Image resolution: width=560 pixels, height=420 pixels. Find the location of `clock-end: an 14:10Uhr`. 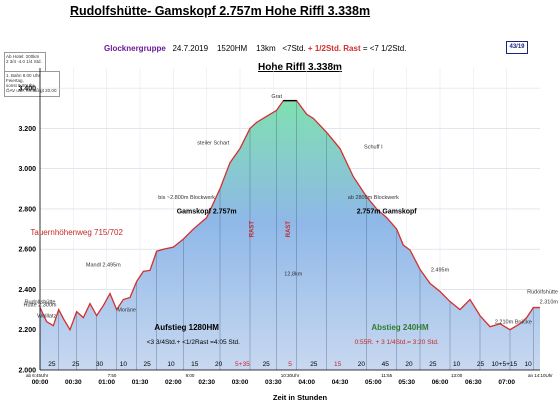

clock-end: an 14:10Uhr is located at coordinates (540, 375).